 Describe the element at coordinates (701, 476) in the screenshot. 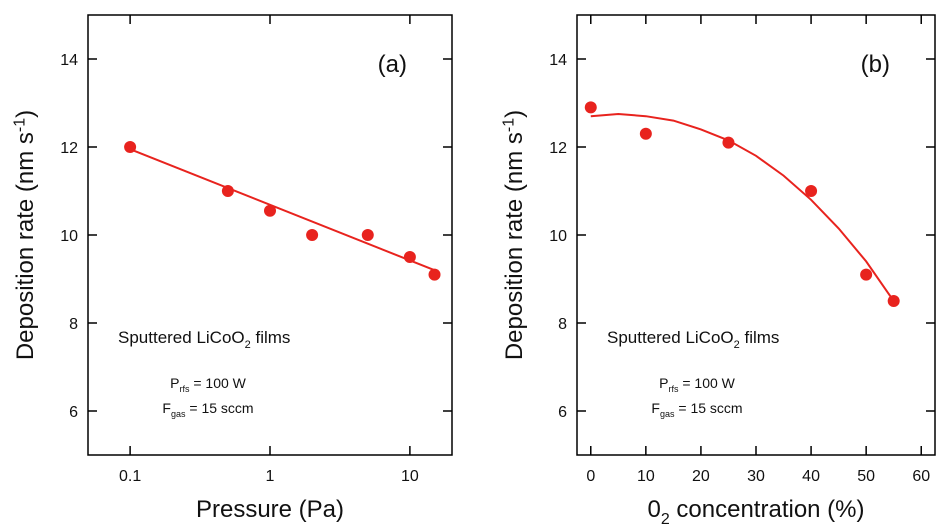

I see `x-tick-label: 20` at that location.